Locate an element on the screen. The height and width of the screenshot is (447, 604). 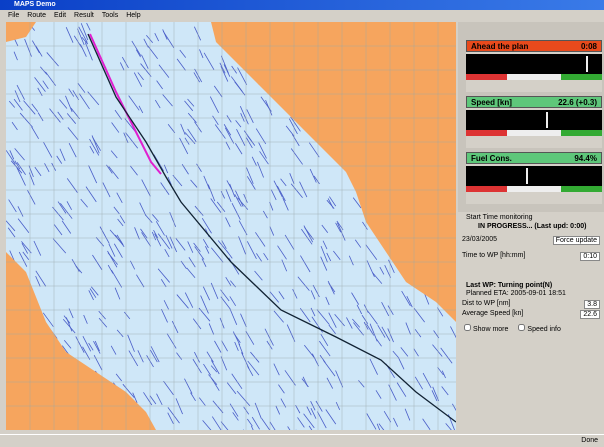
title-bar: MAPS Demo is located at coordinates (302, 5).